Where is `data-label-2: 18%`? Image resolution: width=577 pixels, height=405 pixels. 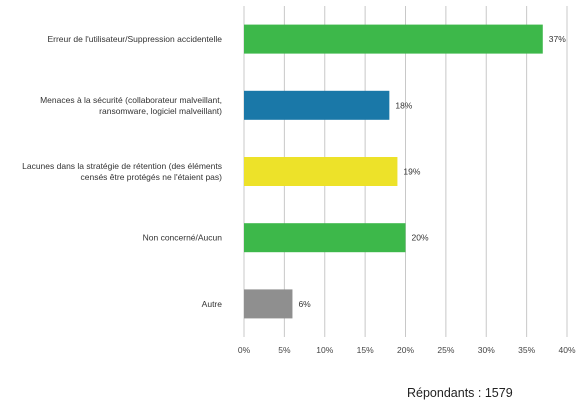 data-label-2: 18% is located at coordinates (403, 105).